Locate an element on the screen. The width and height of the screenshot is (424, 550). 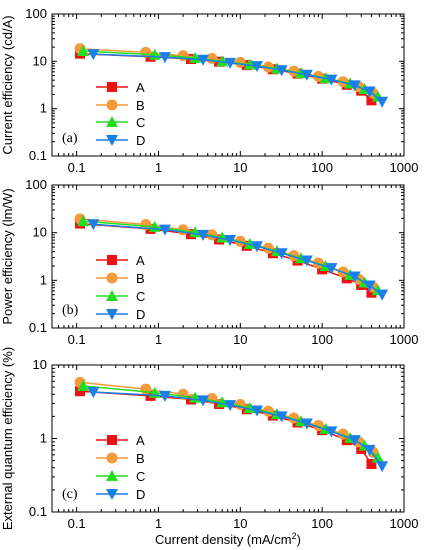
series-c is located at coordinates (230, 421).